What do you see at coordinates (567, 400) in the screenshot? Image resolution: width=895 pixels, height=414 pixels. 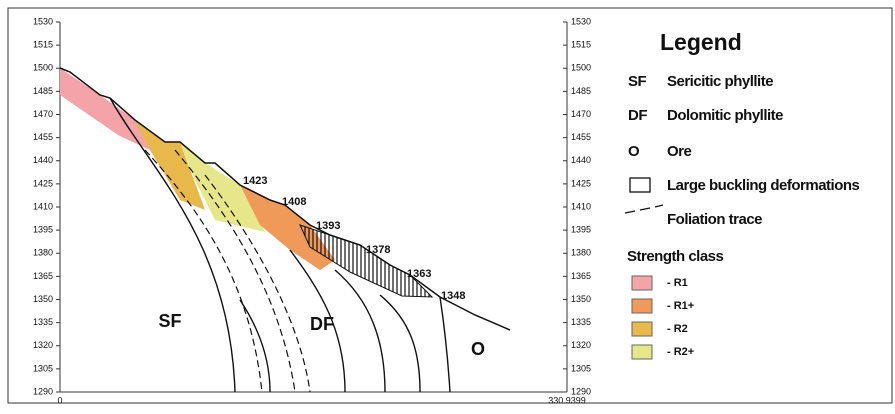 I see `tick-label: 330.9399` at bounding box center [567, 400].